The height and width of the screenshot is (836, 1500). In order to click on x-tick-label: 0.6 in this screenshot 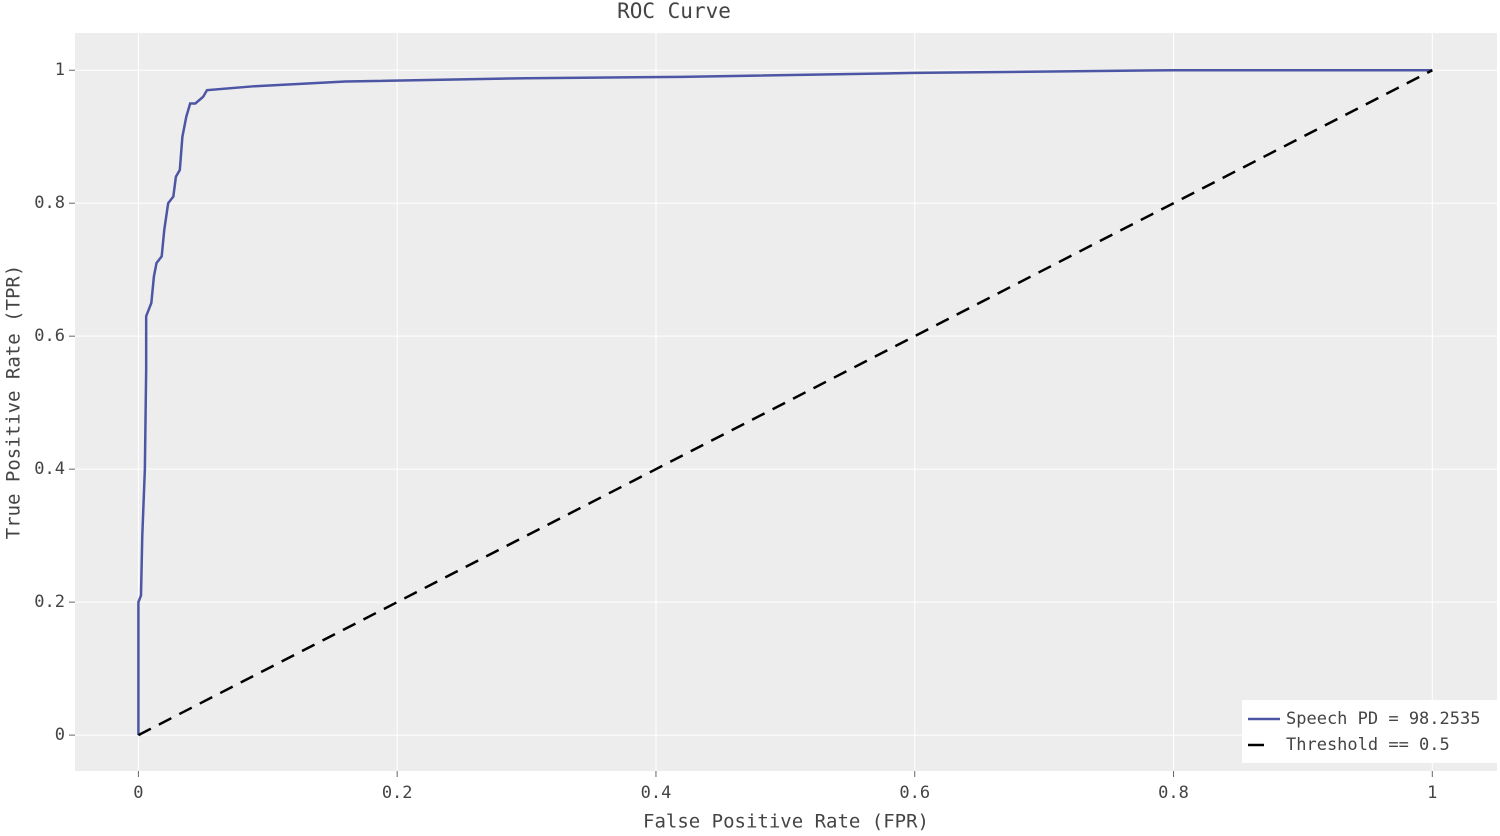, I will do `click(914, 793)`.